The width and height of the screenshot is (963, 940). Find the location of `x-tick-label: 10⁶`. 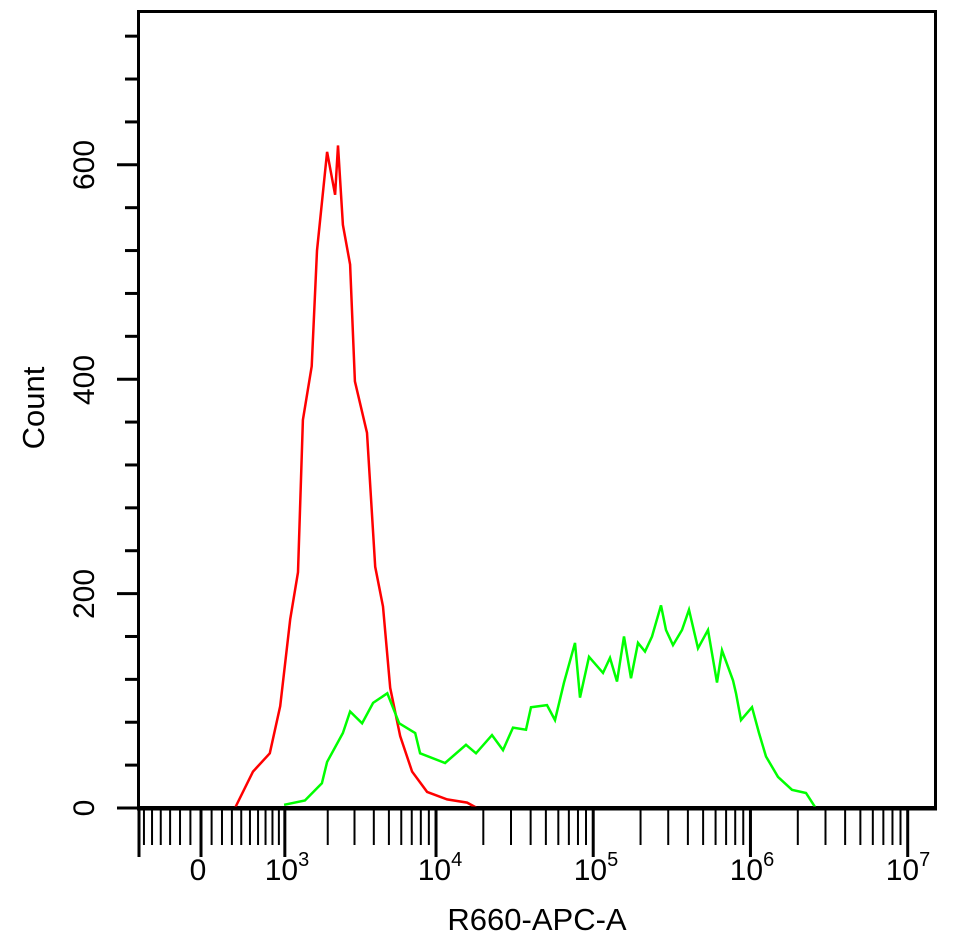

x-tick-label: 10⁶ is located at coordinates (752, 868).